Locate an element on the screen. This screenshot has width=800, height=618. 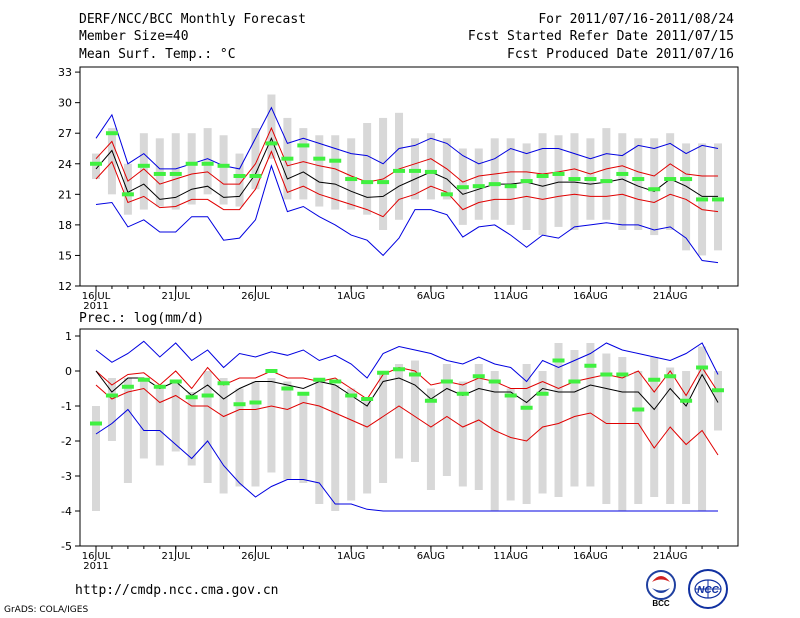
y-tick-label: -3 is located at coordinates (66, 476).